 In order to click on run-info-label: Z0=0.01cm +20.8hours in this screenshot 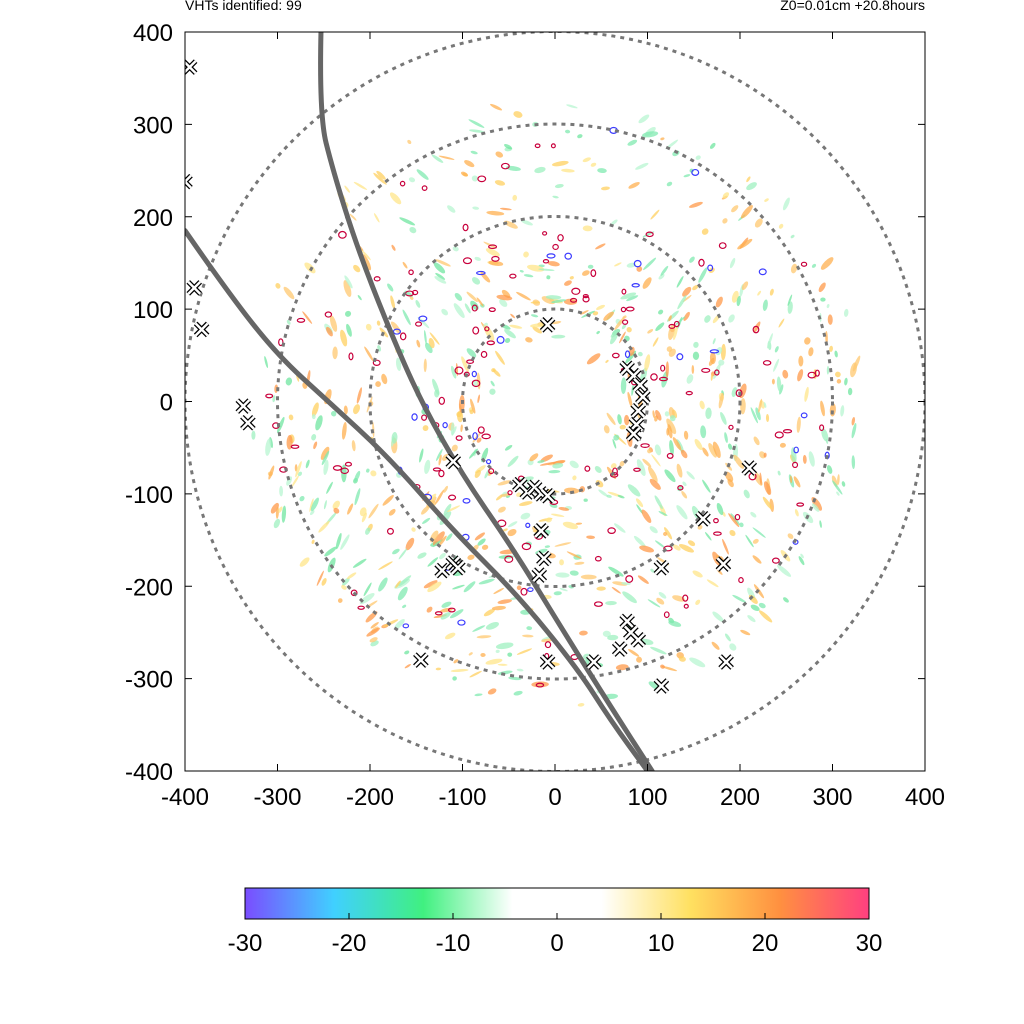, I will do `click(852, 6)`.